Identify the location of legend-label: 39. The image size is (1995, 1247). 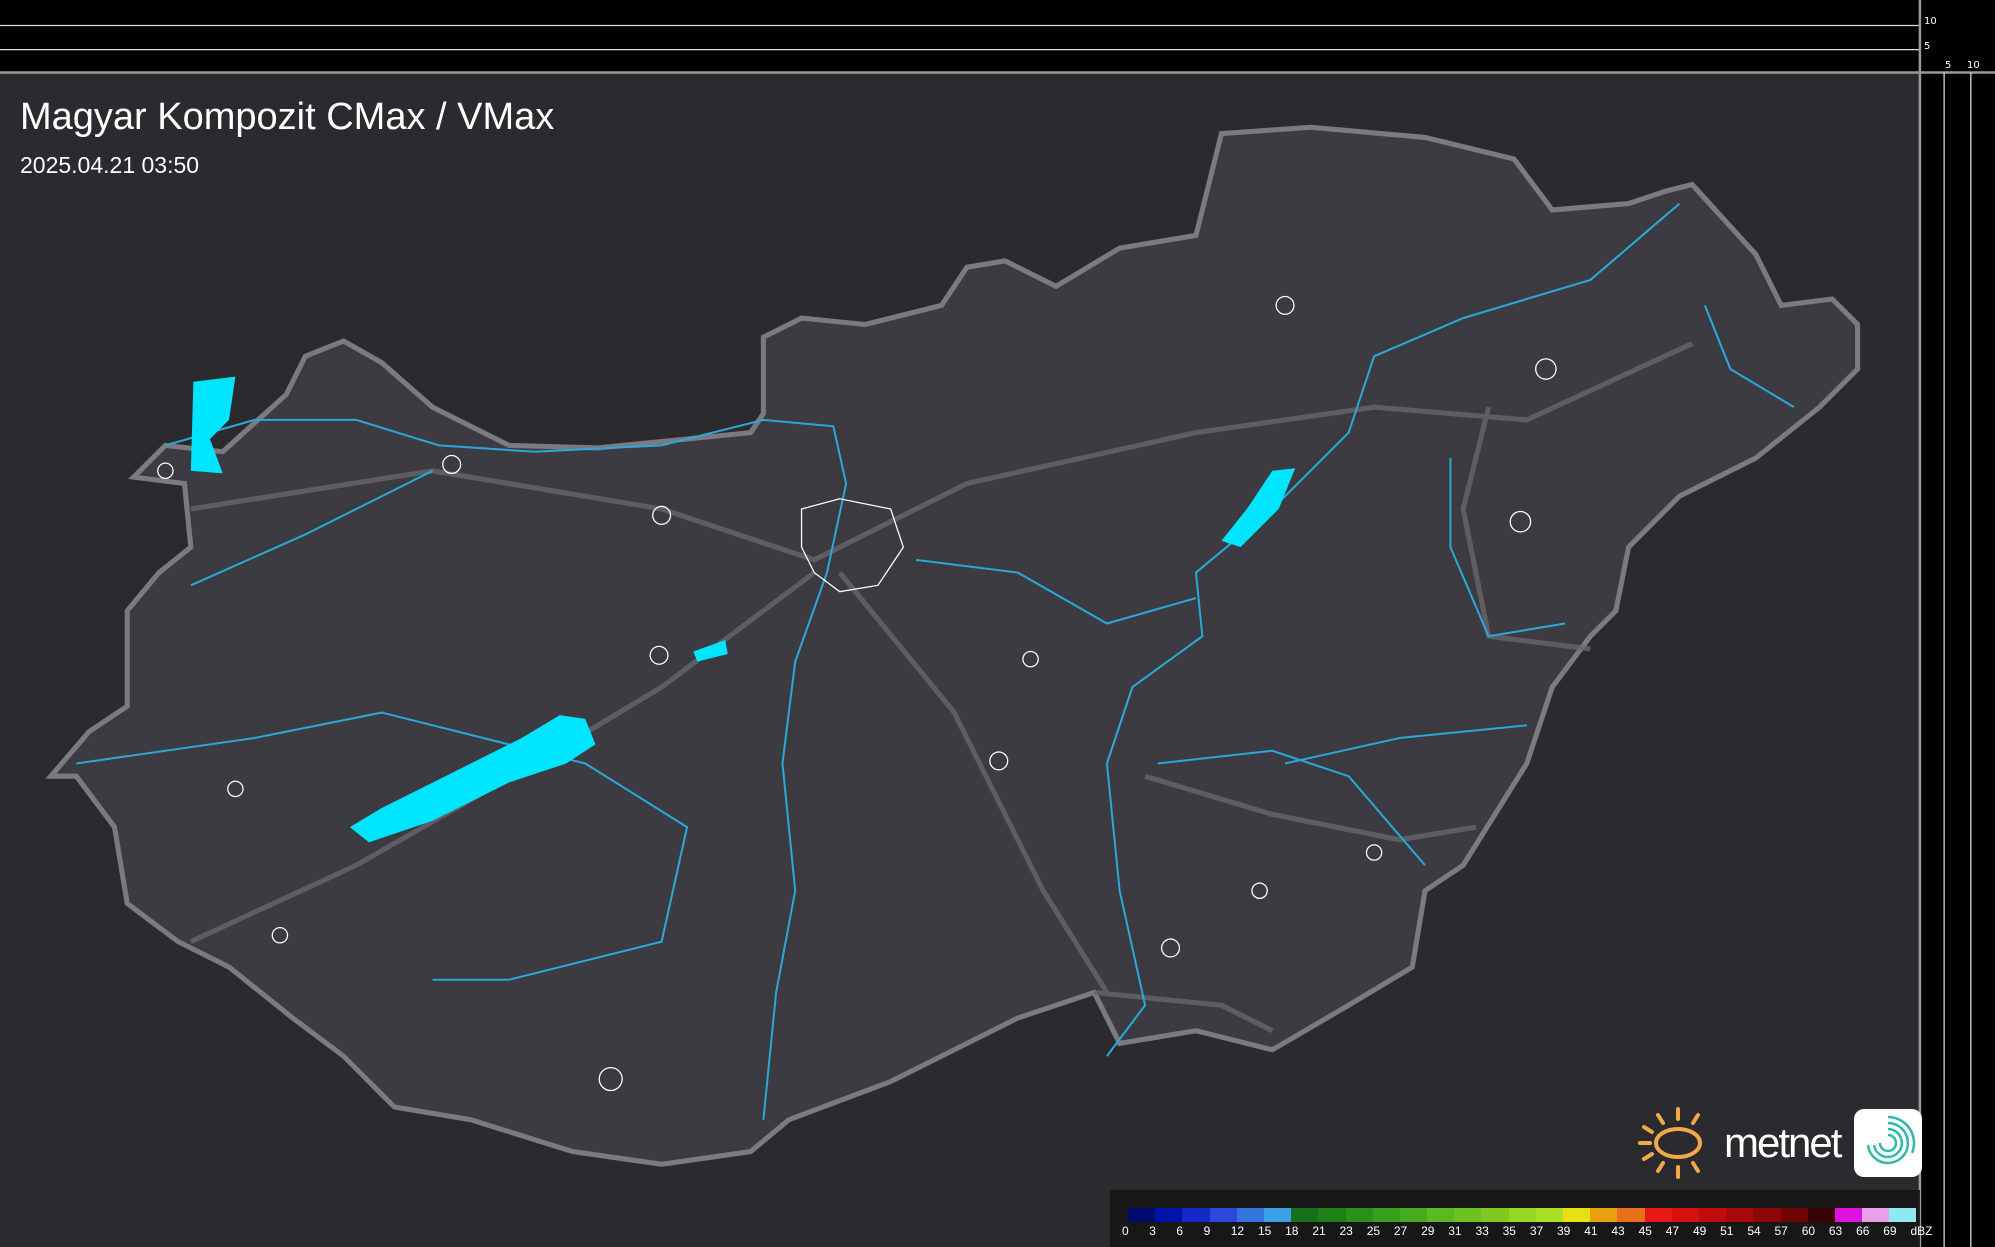
(1564, 1231).